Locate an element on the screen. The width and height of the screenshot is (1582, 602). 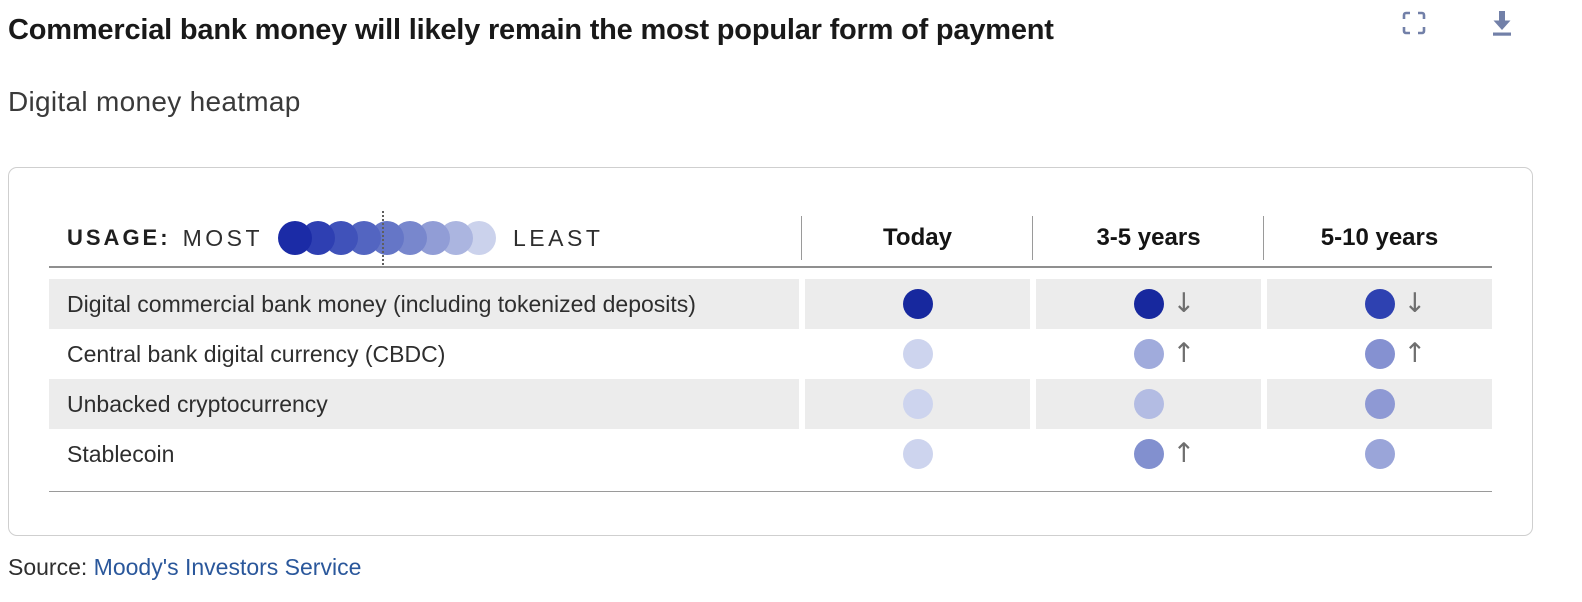
chart-actions is located at coordinates (1458, 23).